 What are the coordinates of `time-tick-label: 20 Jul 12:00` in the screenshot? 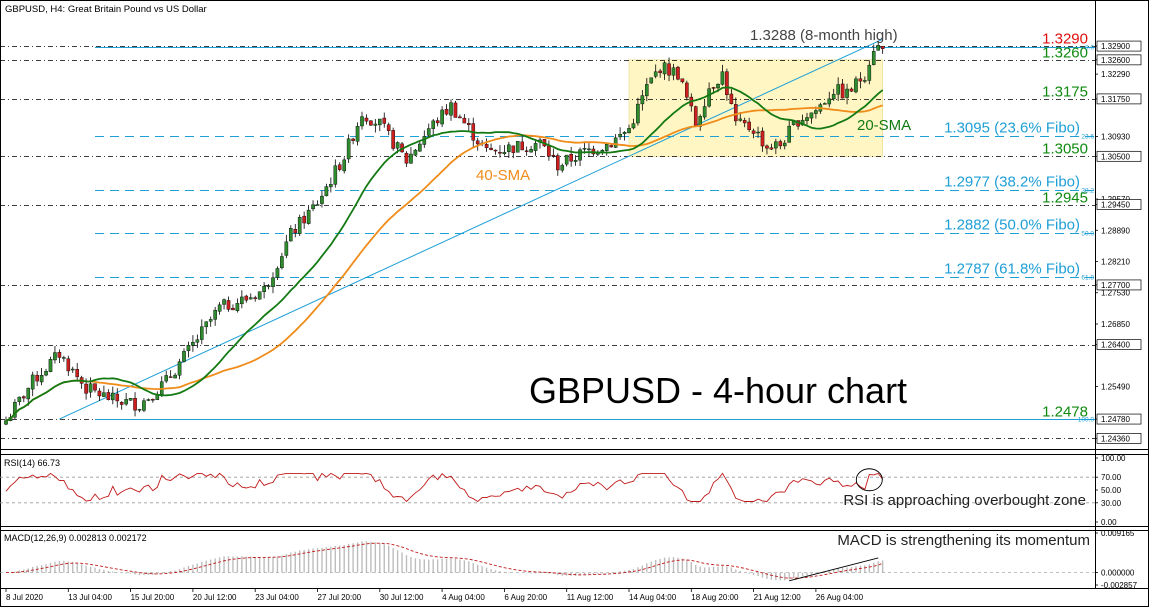 It's located at (215, 597).